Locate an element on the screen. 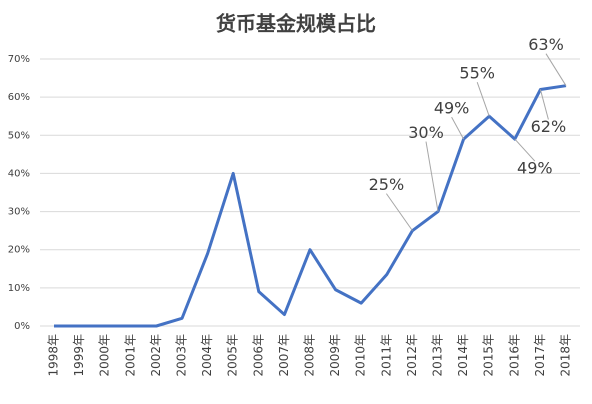 The width and height of the screenshot is (592, 404). y-tick-label: 10% is located at coordinates (19, 288).